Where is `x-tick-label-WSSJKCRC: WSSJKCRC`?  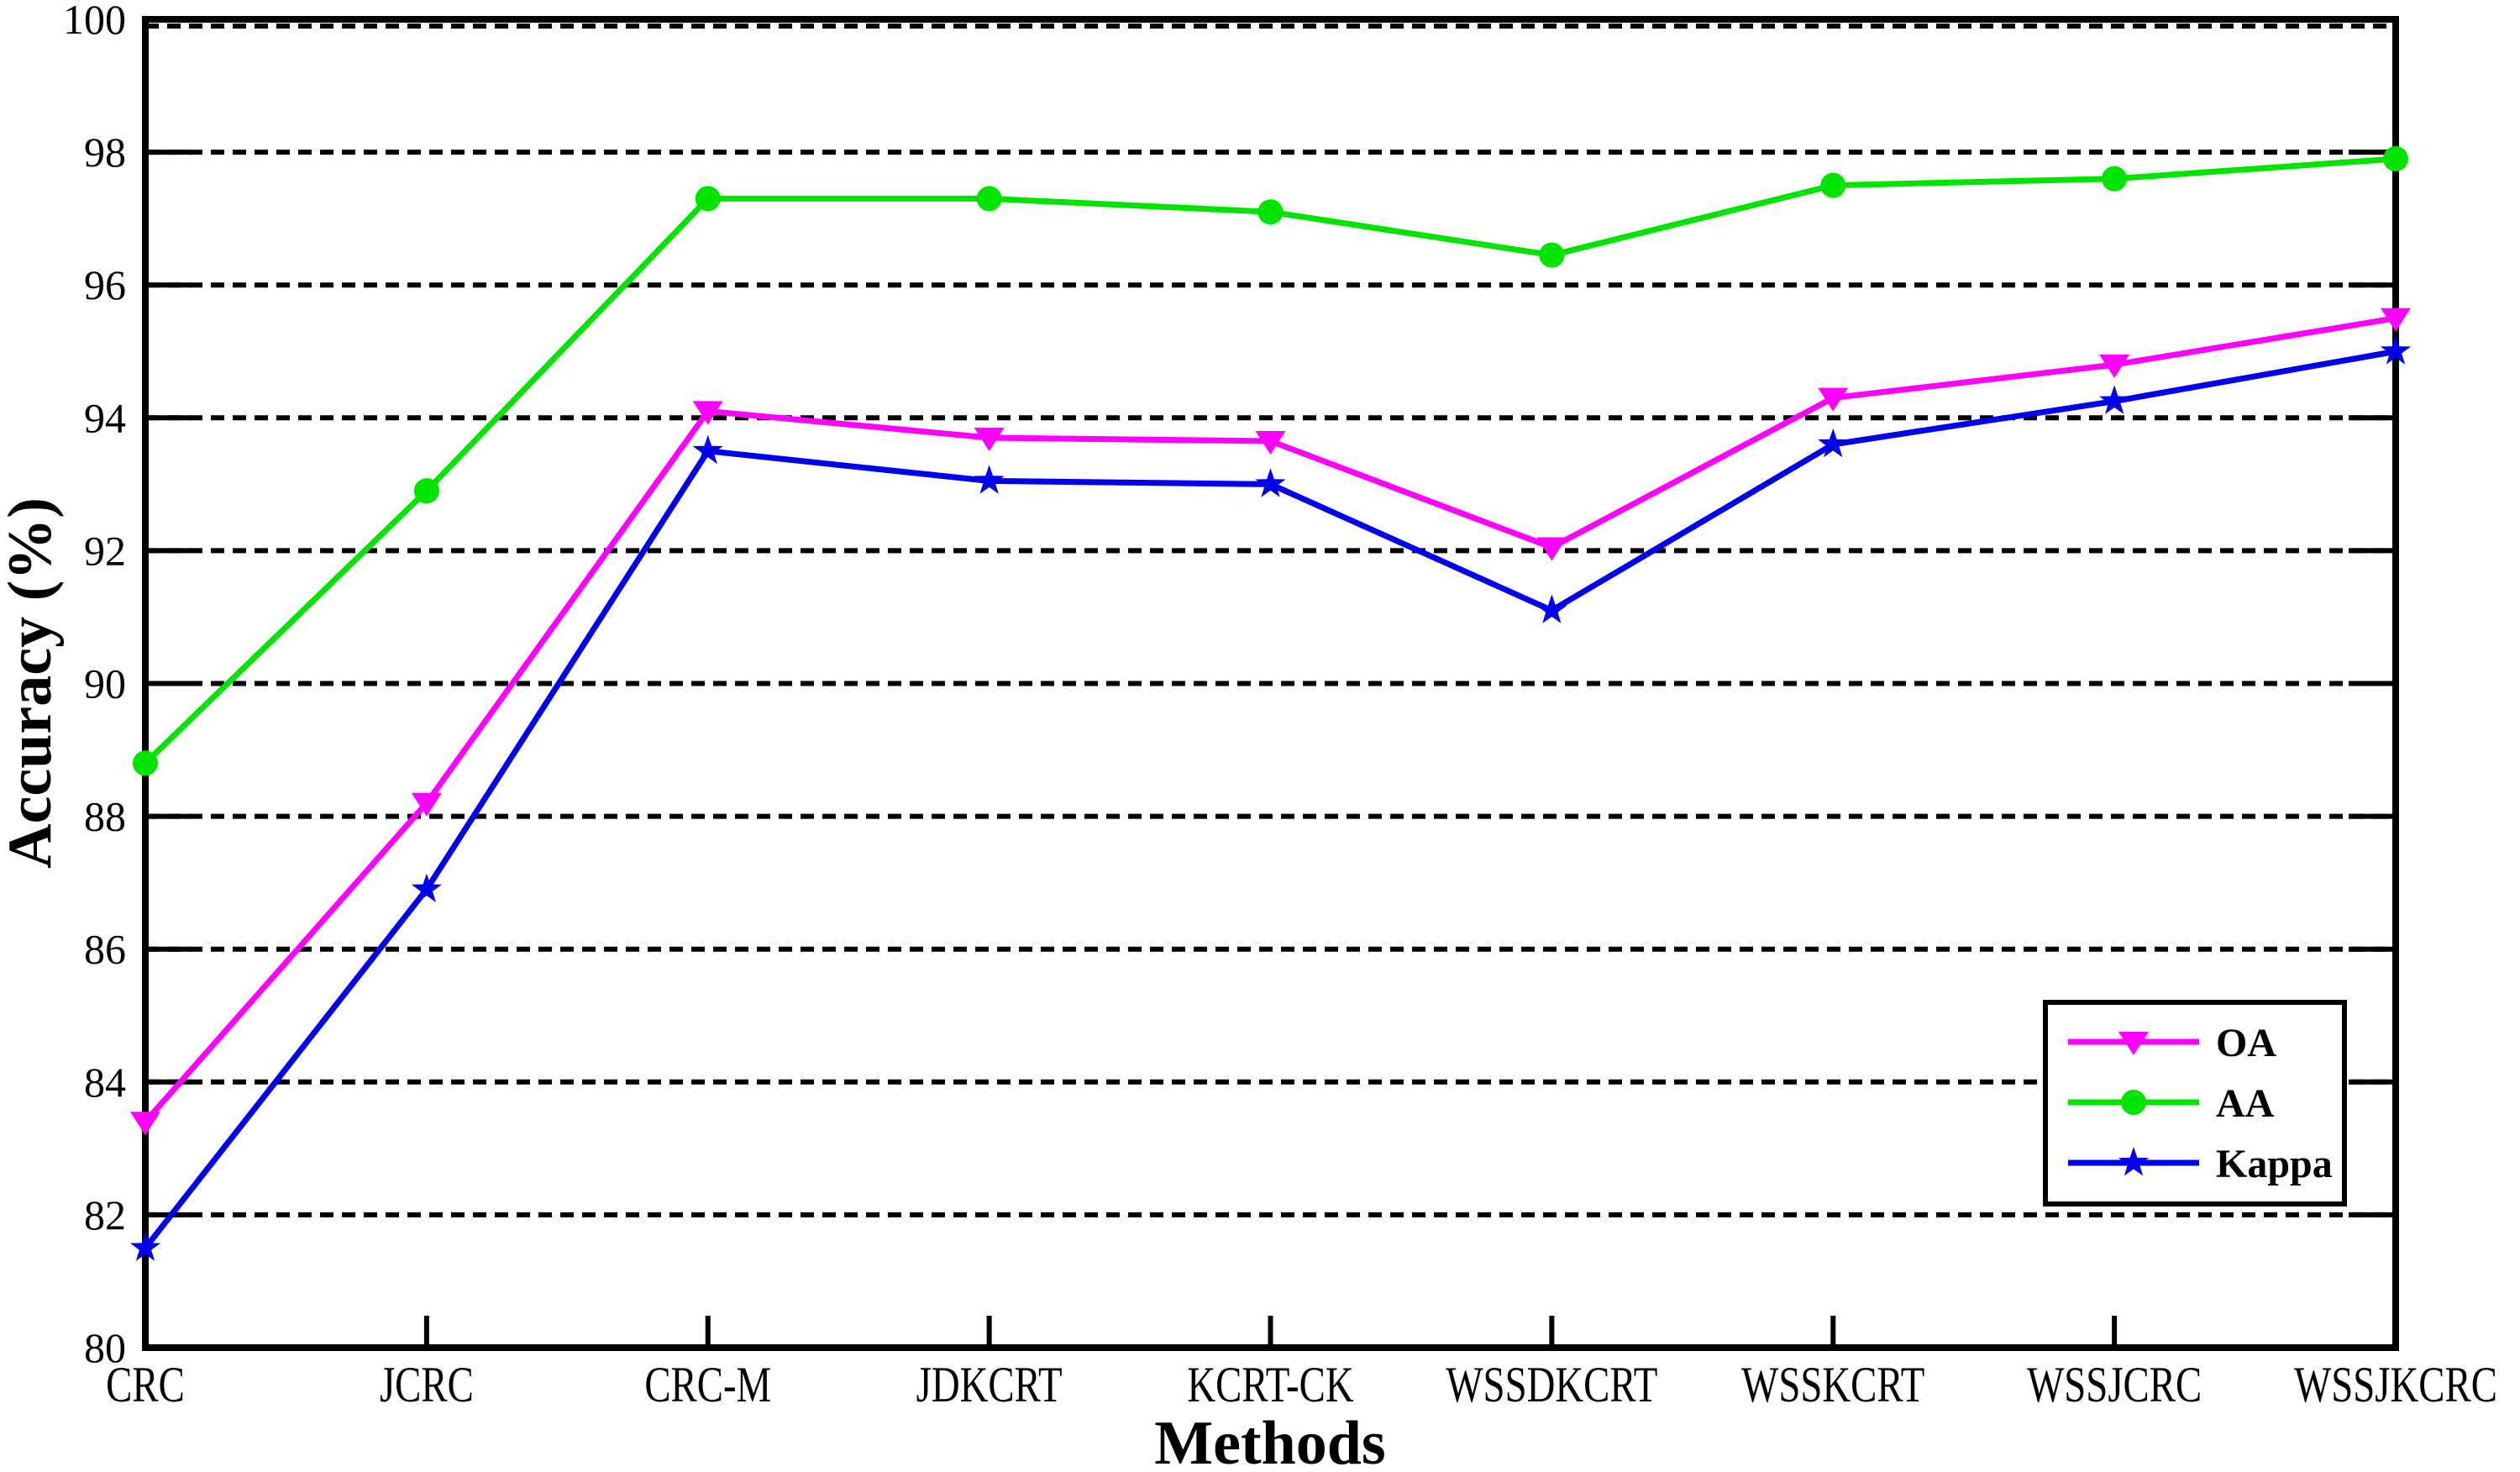 x-tick-label-WSSJKCRC: WSSJKCRC is located at coordinates (2395, 1384).